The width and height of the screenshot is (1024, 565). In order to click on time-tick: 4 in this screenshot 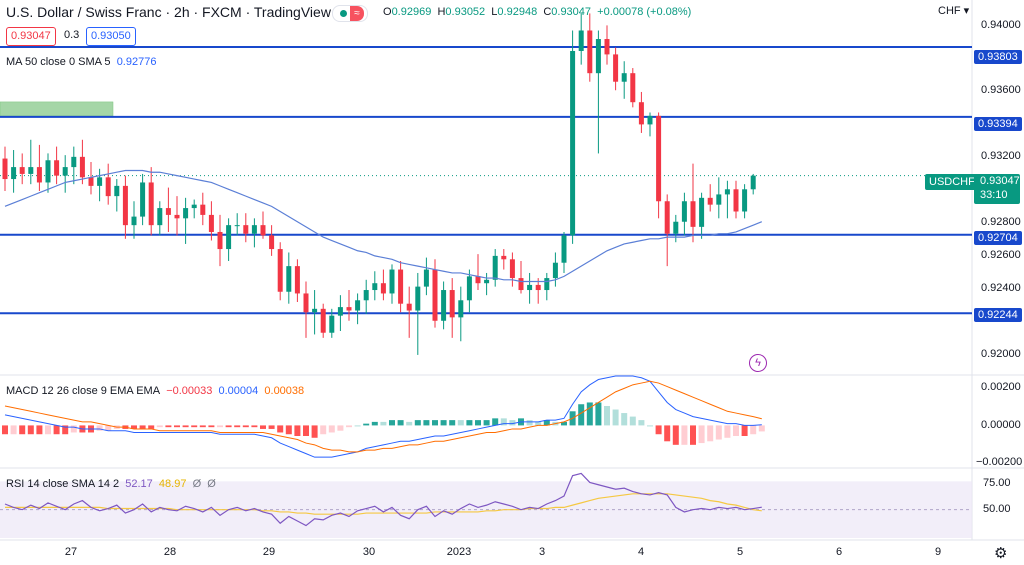, I will do `click(641, 552)`.